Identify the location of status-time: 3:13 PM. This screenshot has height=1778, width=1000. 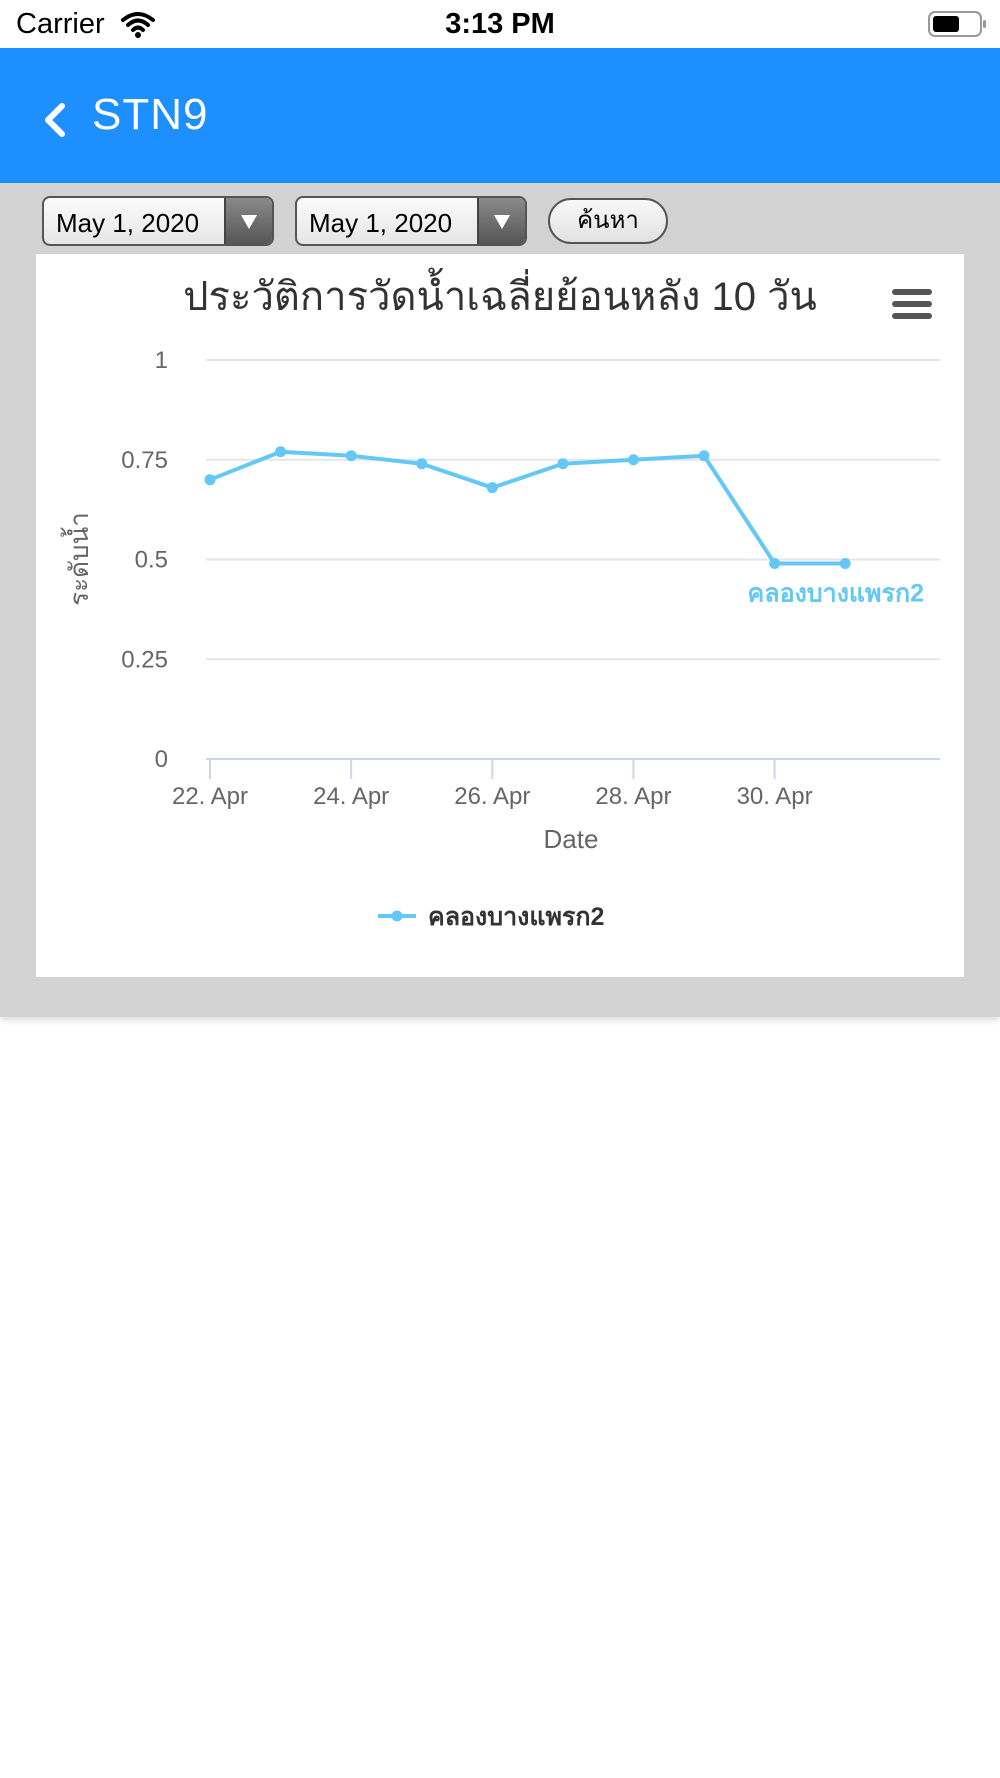
(500, 24).